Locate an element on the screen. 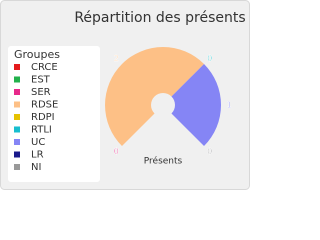 Image resolution: width=320 pixels, height=240 pixels. series-label: Présents is located at coordinates (163, 161).